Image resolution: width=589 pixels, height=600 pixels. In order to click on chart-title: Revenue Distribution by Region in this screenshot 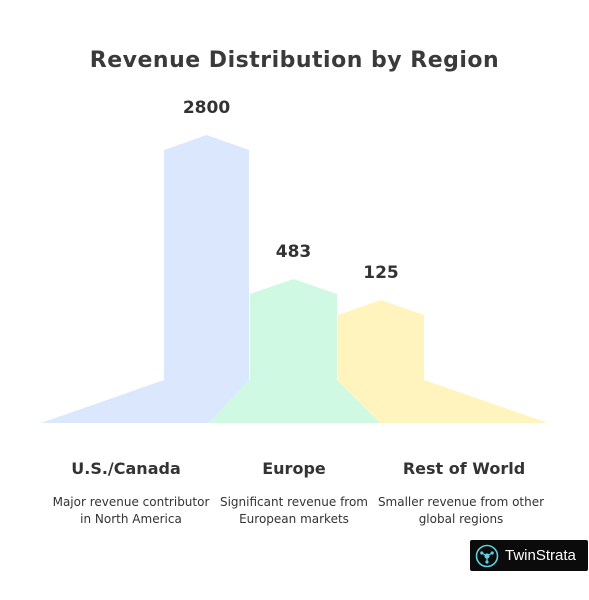, I will do `click(294, 60)`.